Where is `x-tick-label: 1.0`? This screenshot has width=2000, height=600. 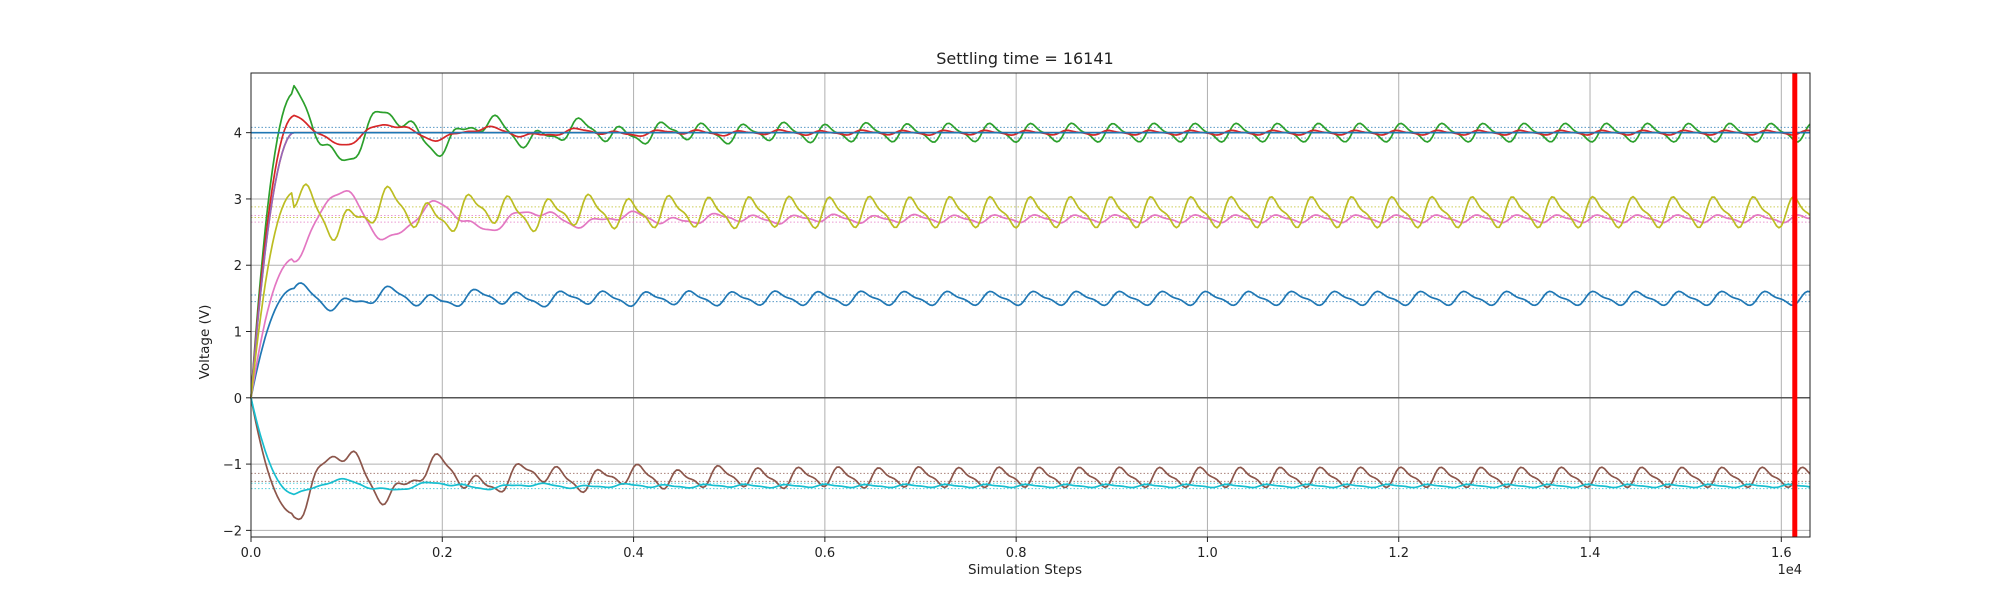
x-tick-label: 1.0 is located at coordinates (1207, 553).